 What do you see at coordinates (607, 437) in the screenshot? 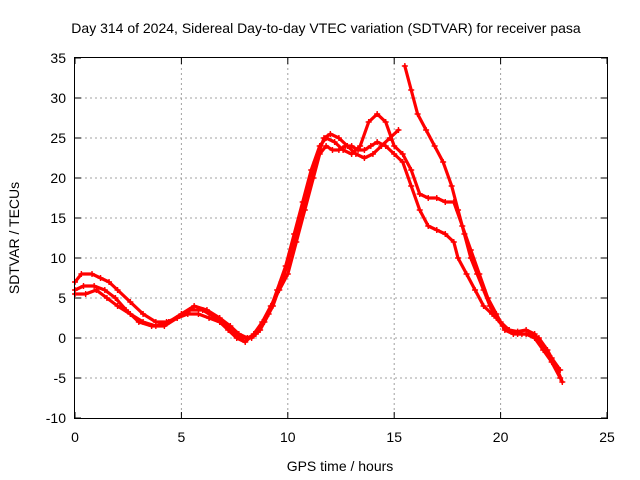
I see `x-tick-label: 25` at bounding box center [607, 437].